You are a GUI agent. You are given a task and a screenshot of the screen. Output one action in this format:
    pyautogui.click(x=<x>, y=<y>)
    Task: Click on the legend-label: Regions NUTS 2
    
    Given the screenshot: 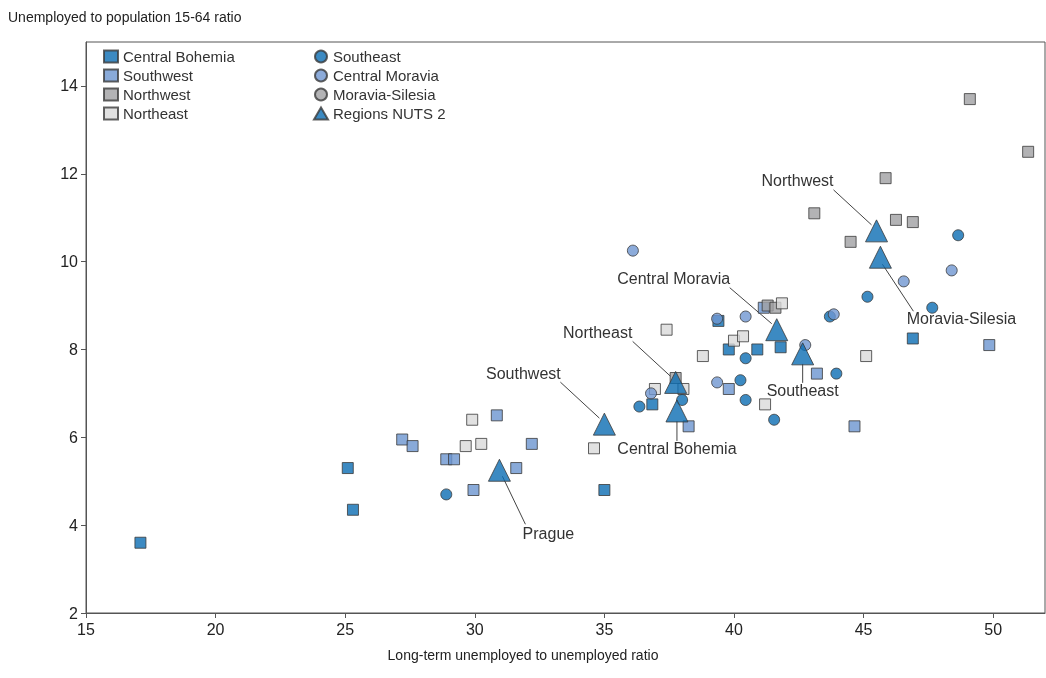 What is the action you would take?
    pyautogui.click(x=389, y=113)
    